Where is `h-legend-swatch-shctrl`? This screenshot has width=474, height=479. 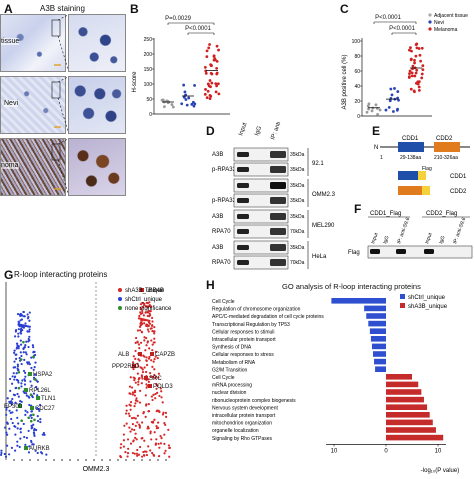 h-legend-swatch-shctrl is located at coordinates (402, 296).